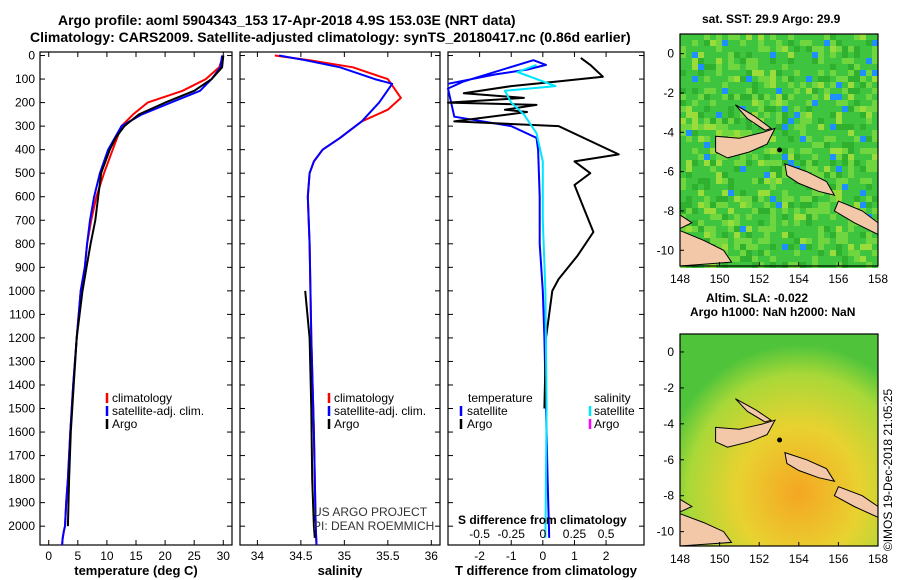 The width and height of the screenshot is (900, 580). I want to click on land-mass, so click(754, 117).